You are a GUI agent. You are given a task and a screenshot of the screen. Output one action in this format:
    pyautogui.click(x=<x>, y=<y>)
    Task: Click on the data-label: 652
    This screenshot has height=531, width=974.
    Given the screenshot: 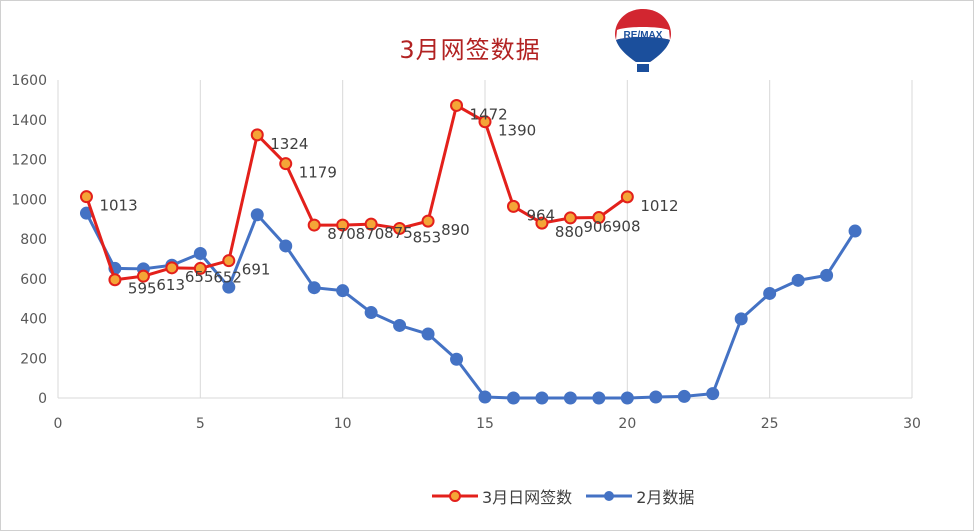 What is the action you would take?
    pyautogui.click(x=227, y=277)
    